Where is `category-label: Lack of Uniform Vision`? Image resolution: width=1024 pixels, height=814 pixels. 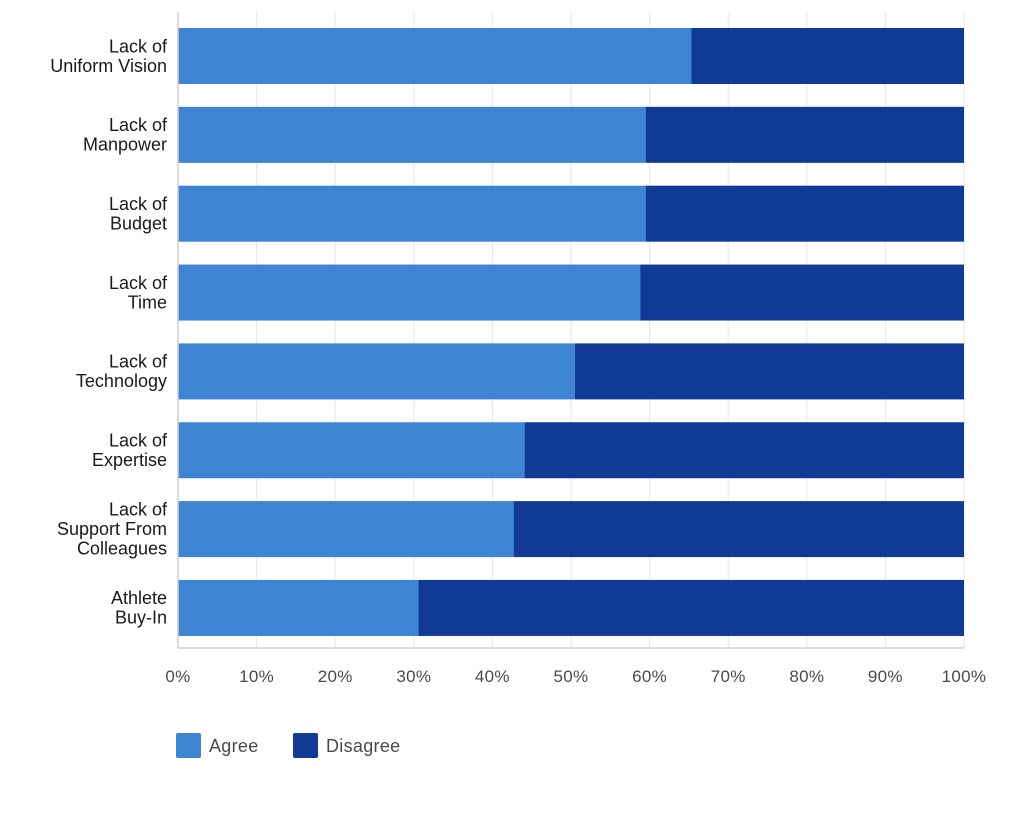 category-label: Lack of Uniform Vision is located at coordinates (109, 56).